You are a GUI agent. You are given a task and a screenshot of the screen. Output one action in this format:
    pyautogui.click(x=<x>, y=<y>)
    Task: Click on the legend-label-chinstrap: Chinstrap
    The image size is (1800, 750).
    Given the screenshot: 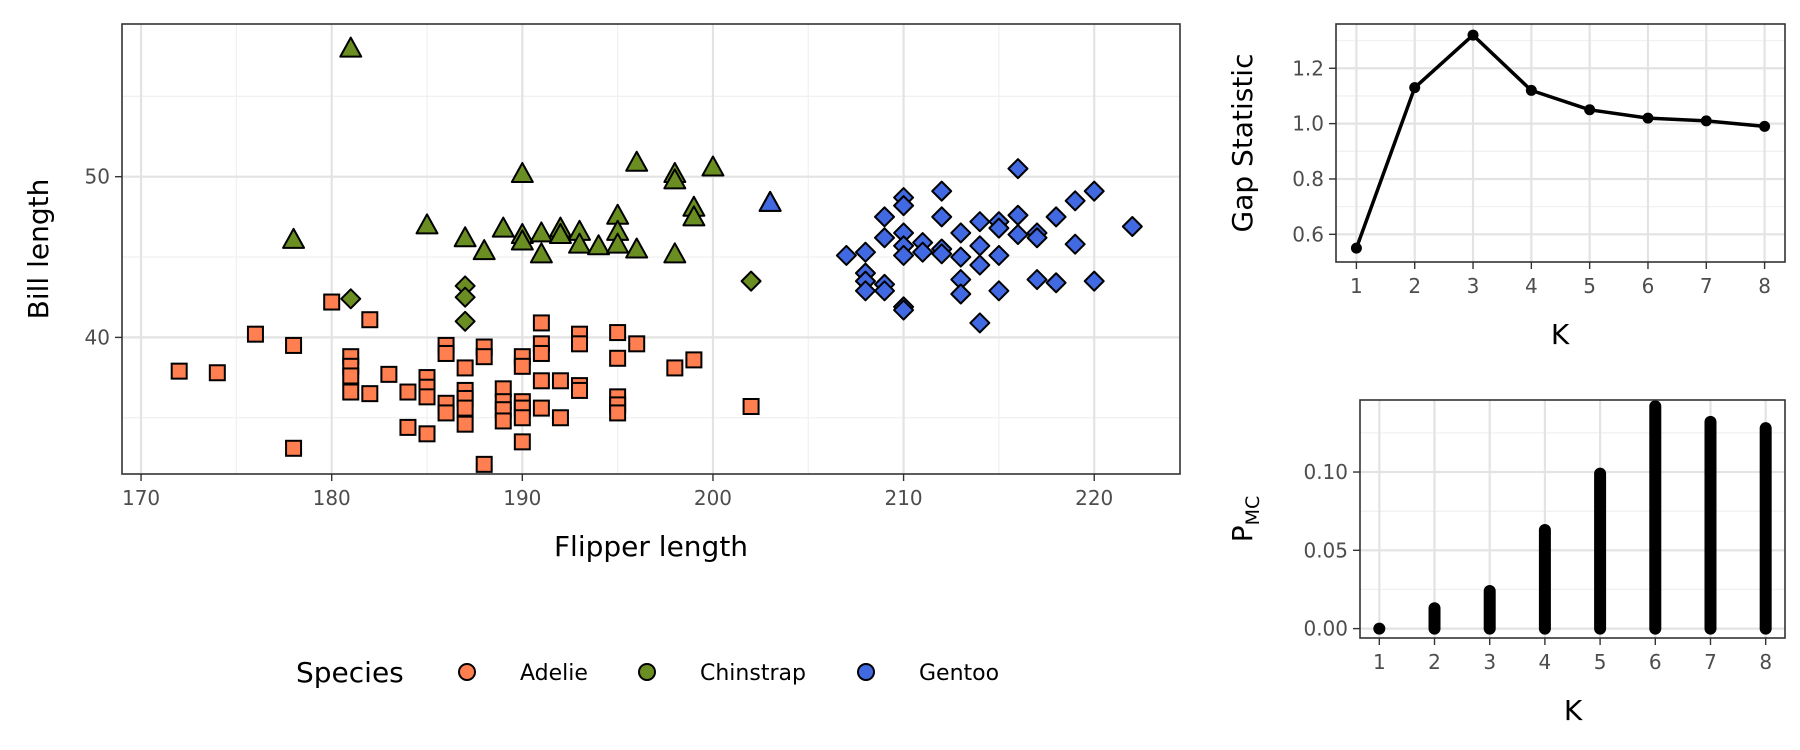 What is the action you would take?
    pyautogui.click(x=753, y=673)
    